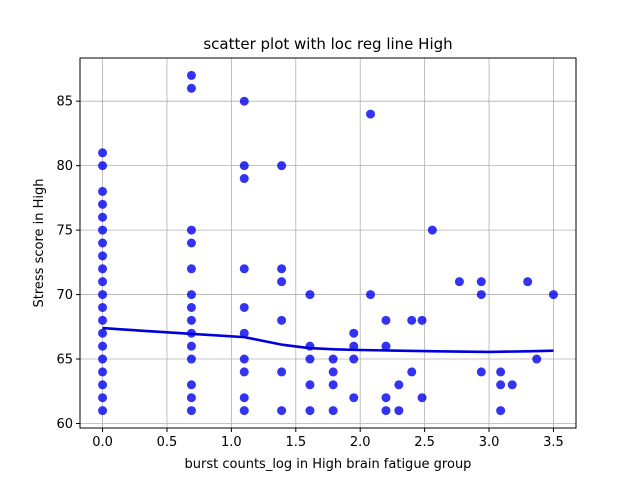 This screenshot has width=640, height=480. Describe the element at coordinates (64, 360) in the screenshot. I see `y-tick-label: 65` at that location.